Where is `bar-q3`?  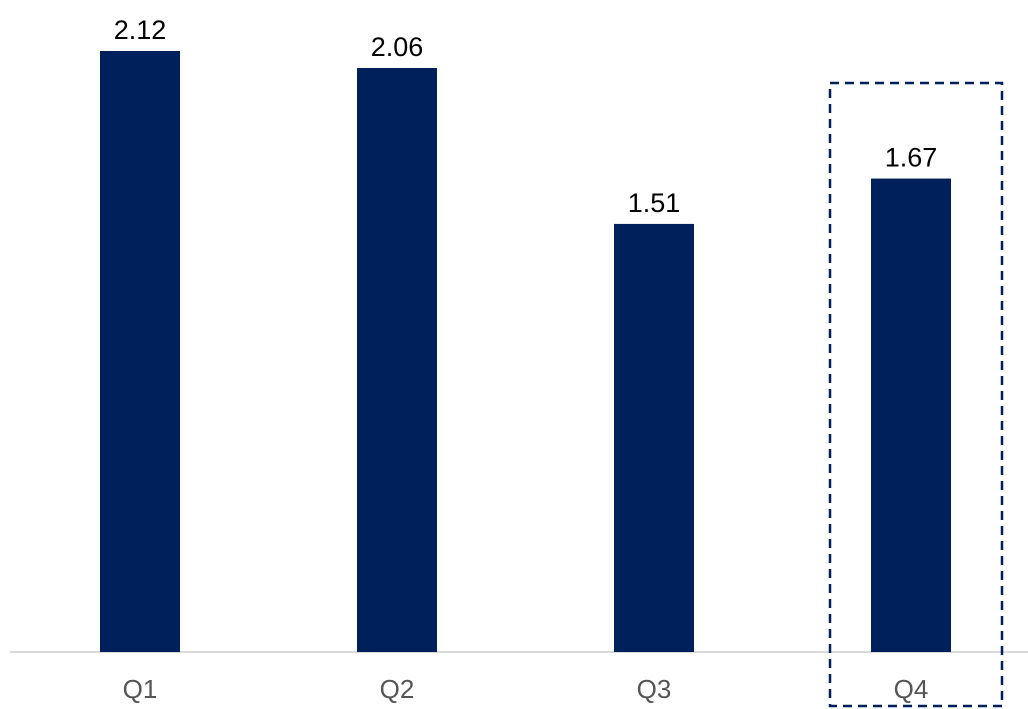
bar-q3 is located at coordinates (654, 438).